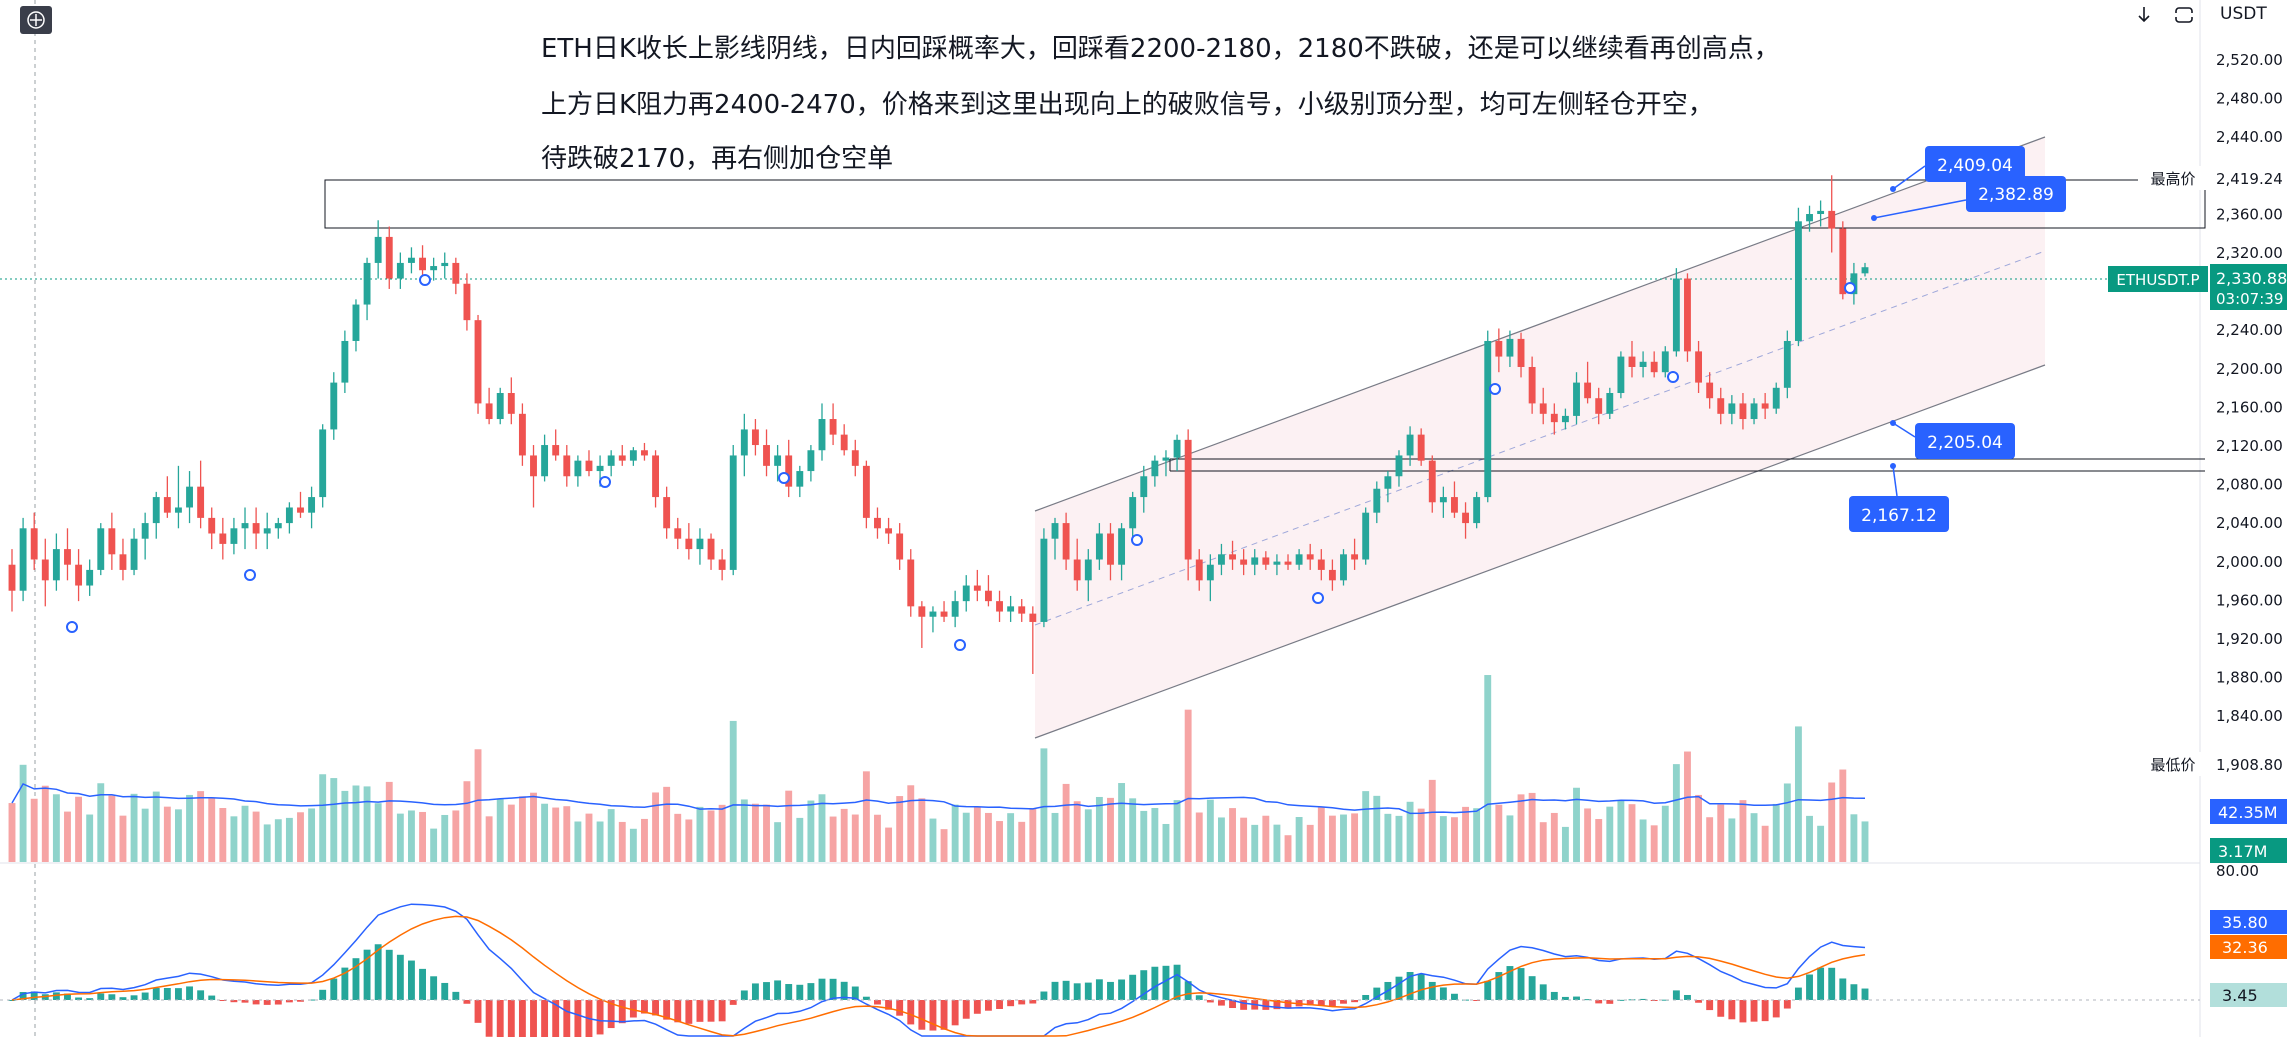  What do you see at coordinates (2249, 179) in the screenshot?
I see `high-value: 2,419.24` at bounding box center [2249, 179].